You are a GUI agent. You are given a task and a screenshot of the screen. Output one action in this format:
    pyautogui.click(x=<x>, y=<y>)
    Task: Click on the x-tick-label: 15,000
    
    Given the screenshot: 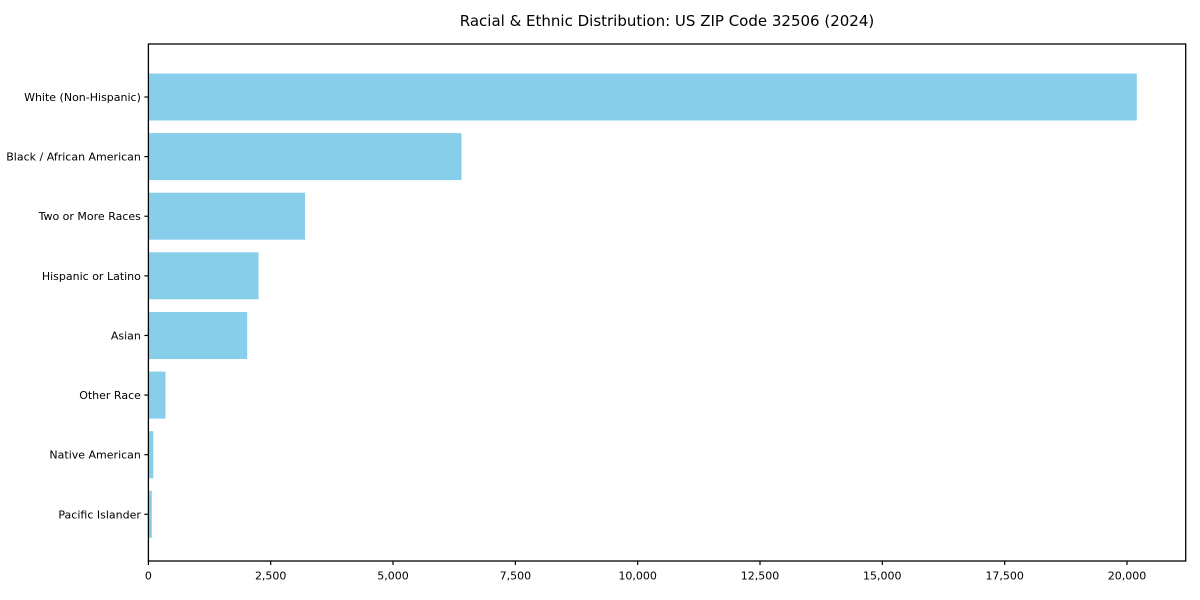 What is the action you would take?
    pyautogui.click(x=882, y=576)
    